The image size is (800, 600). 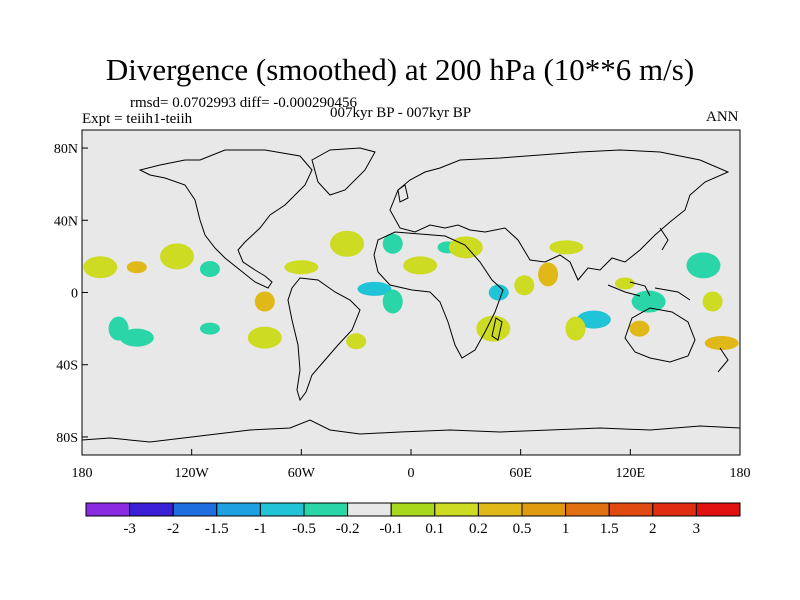 I want to click on coastline-indonesia, so click(x=649, y=291).